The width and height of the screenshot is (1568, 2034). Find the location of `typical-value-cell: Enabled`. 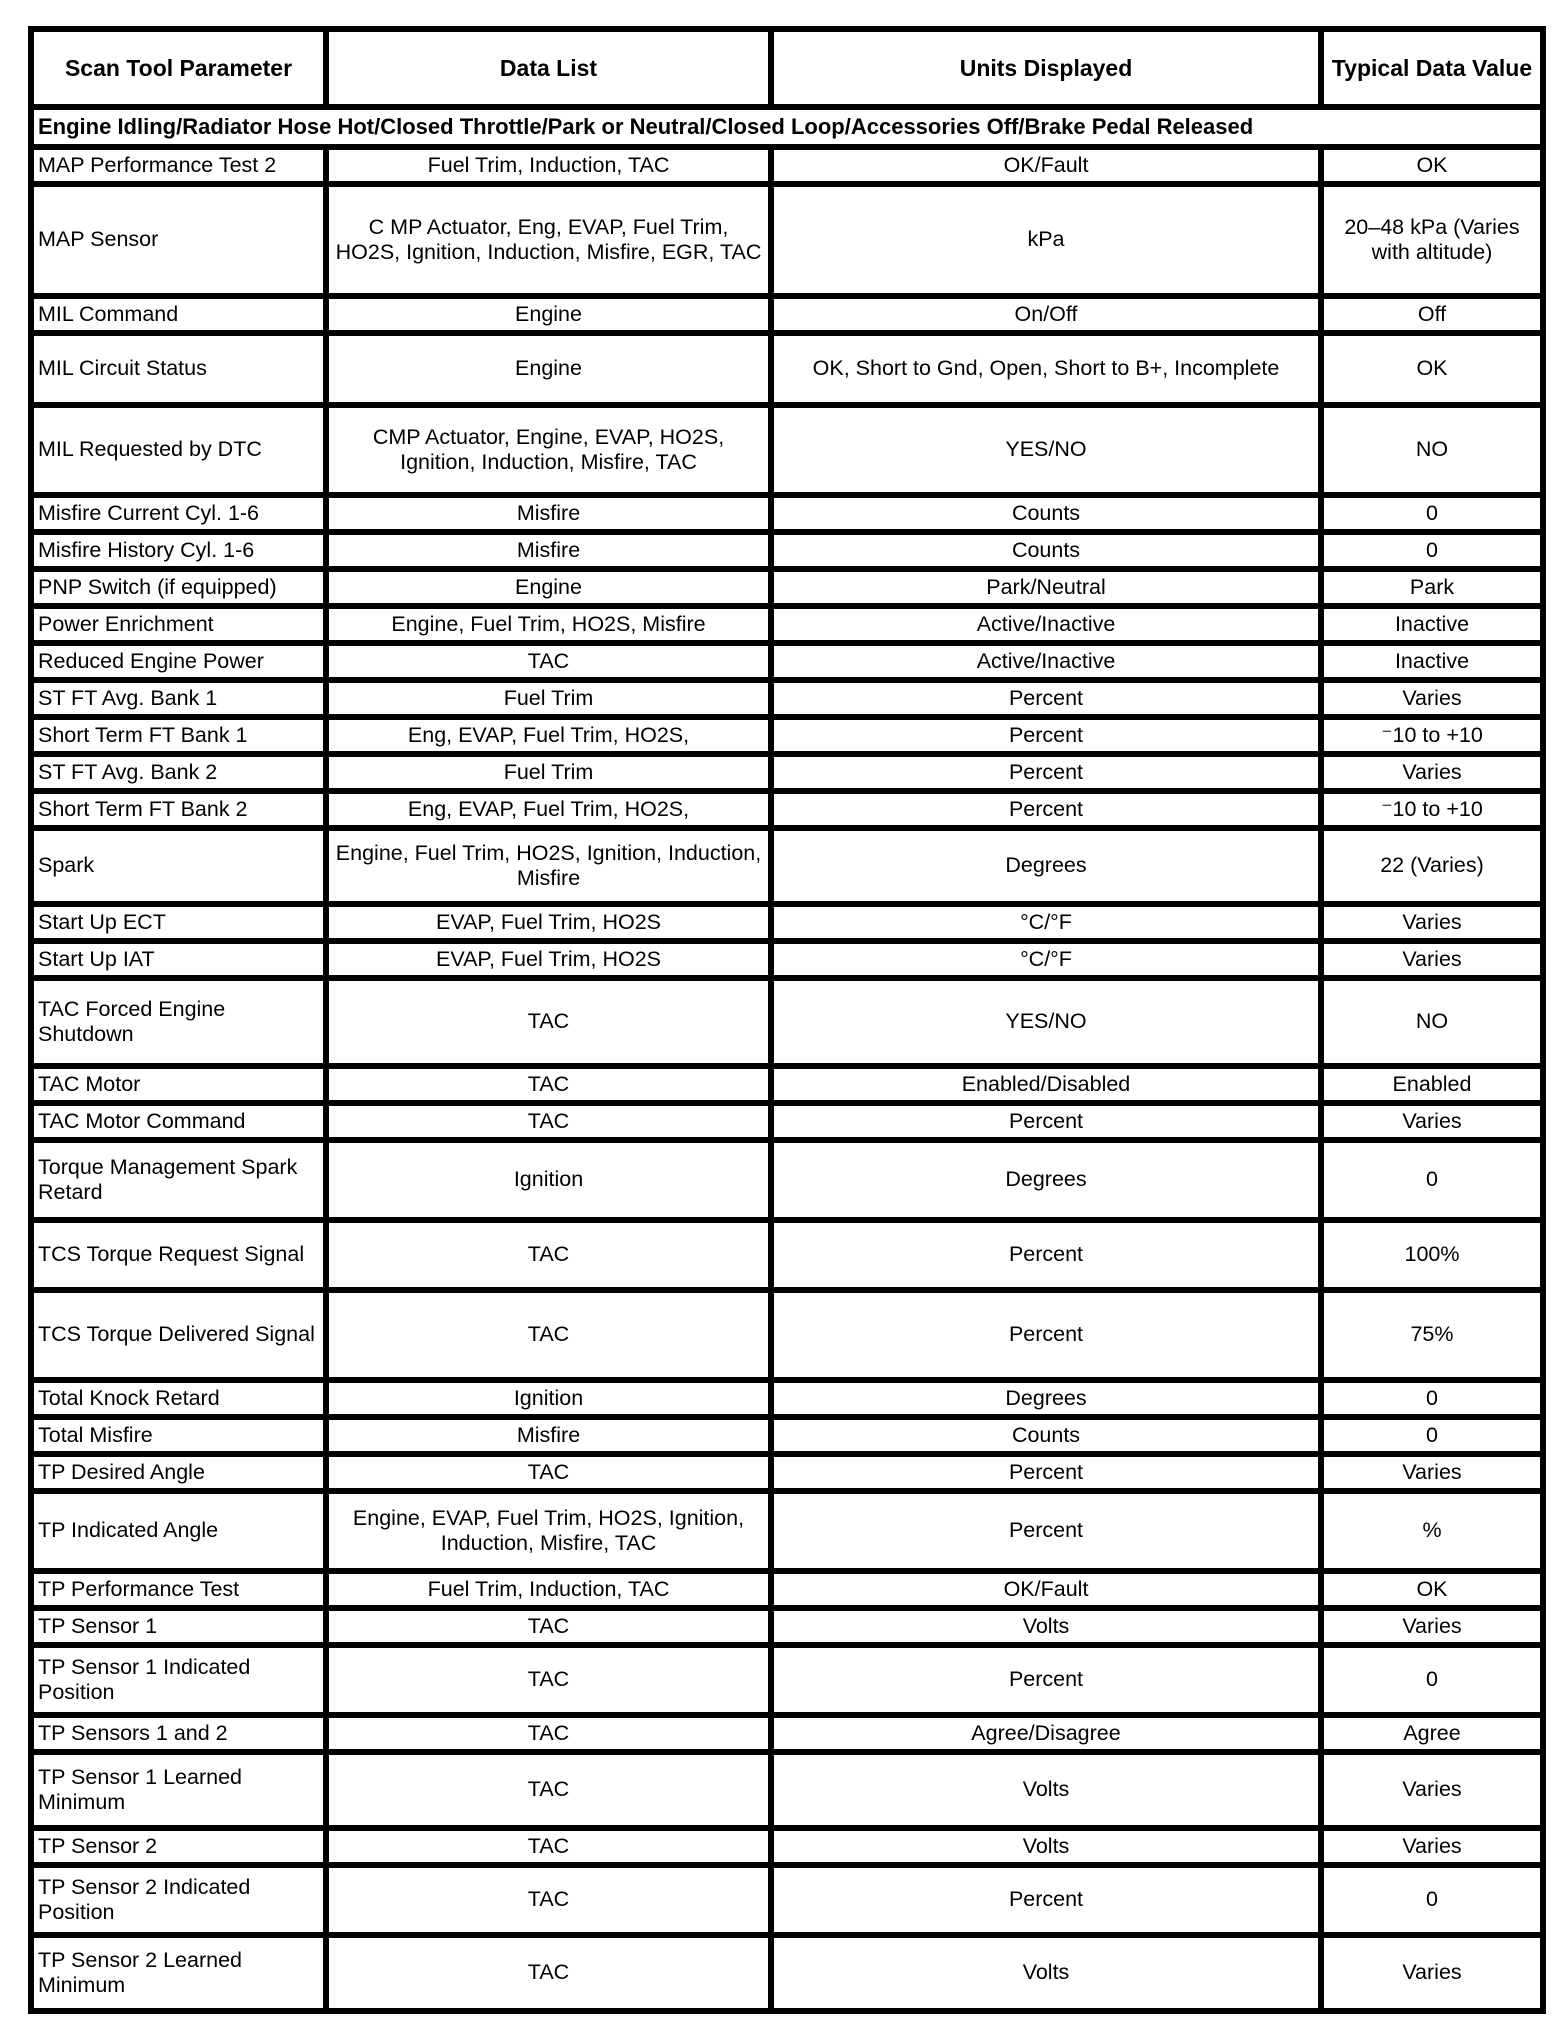

typical-value-cell: Enabled is located at coordinates (1432, 1084).